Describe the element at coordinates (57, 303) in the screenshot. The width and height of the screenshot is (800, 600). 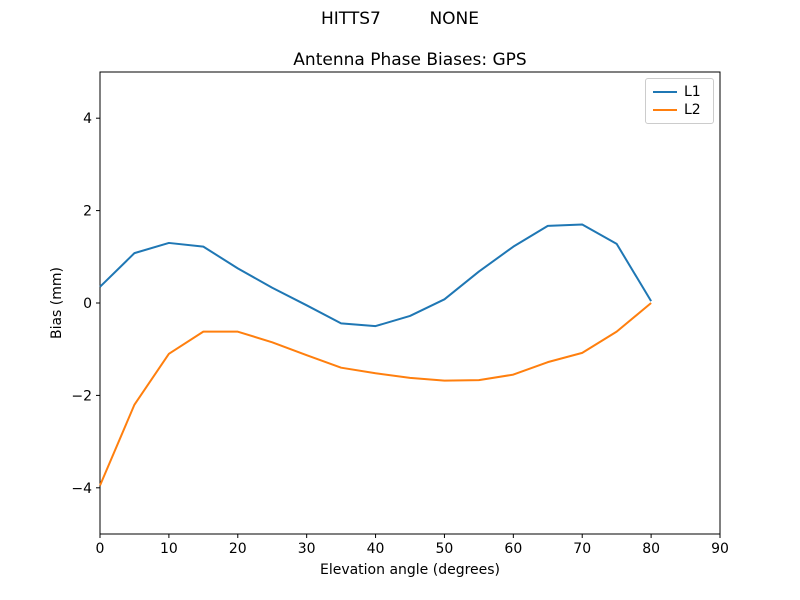
I see `y-axis-label: Bias (mm)` at that location.